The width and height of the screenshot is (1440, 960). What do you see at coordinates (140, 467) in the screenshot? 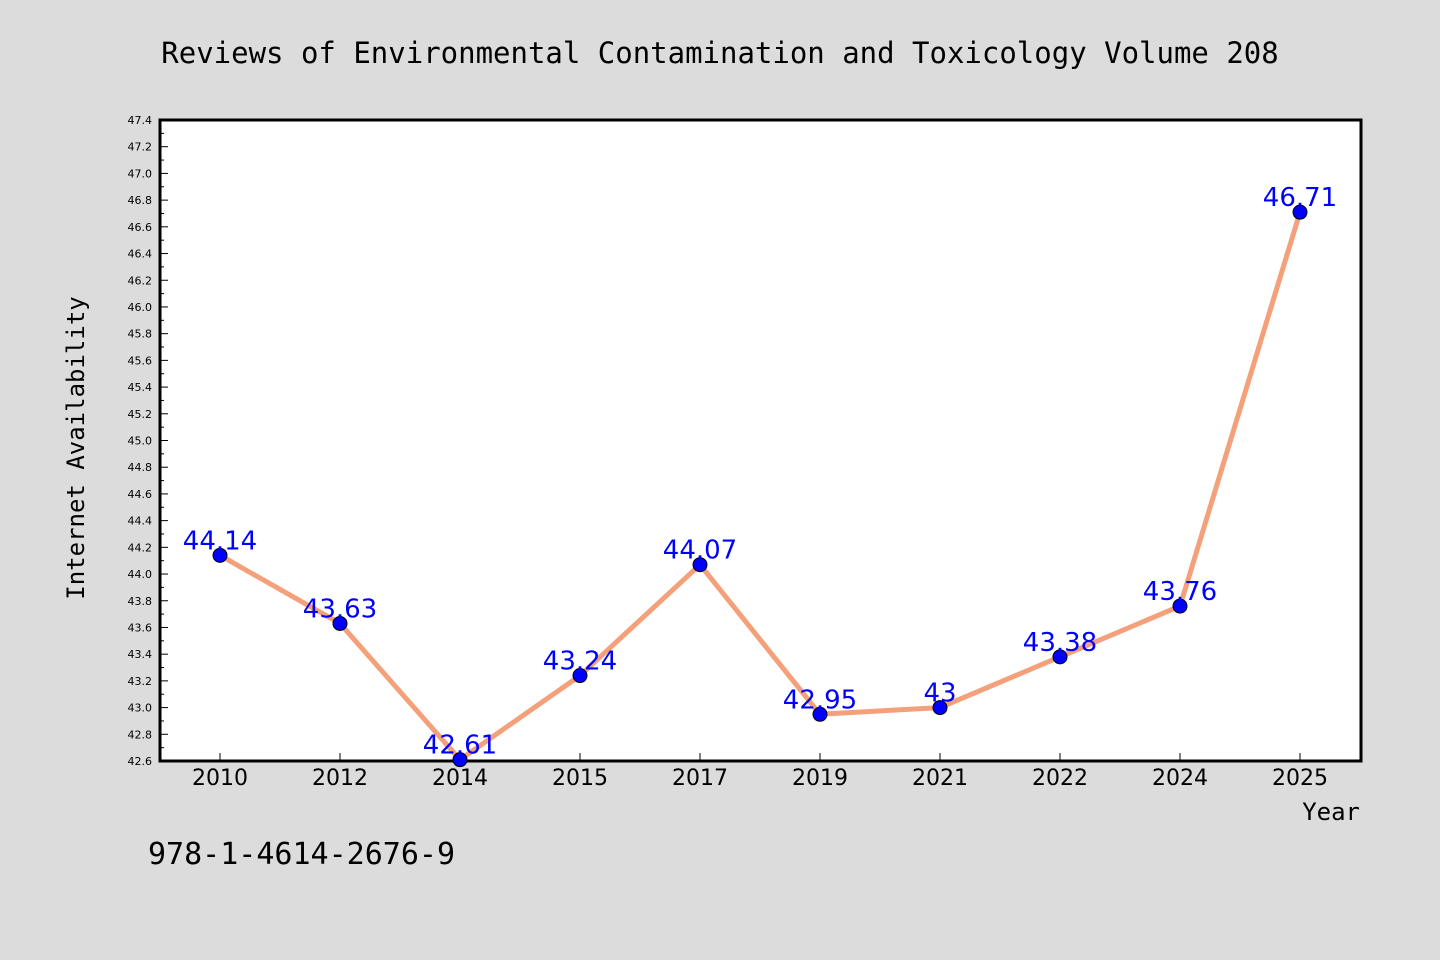
I see `y-tick-label: 44.8` at bounding box center [140, 467].